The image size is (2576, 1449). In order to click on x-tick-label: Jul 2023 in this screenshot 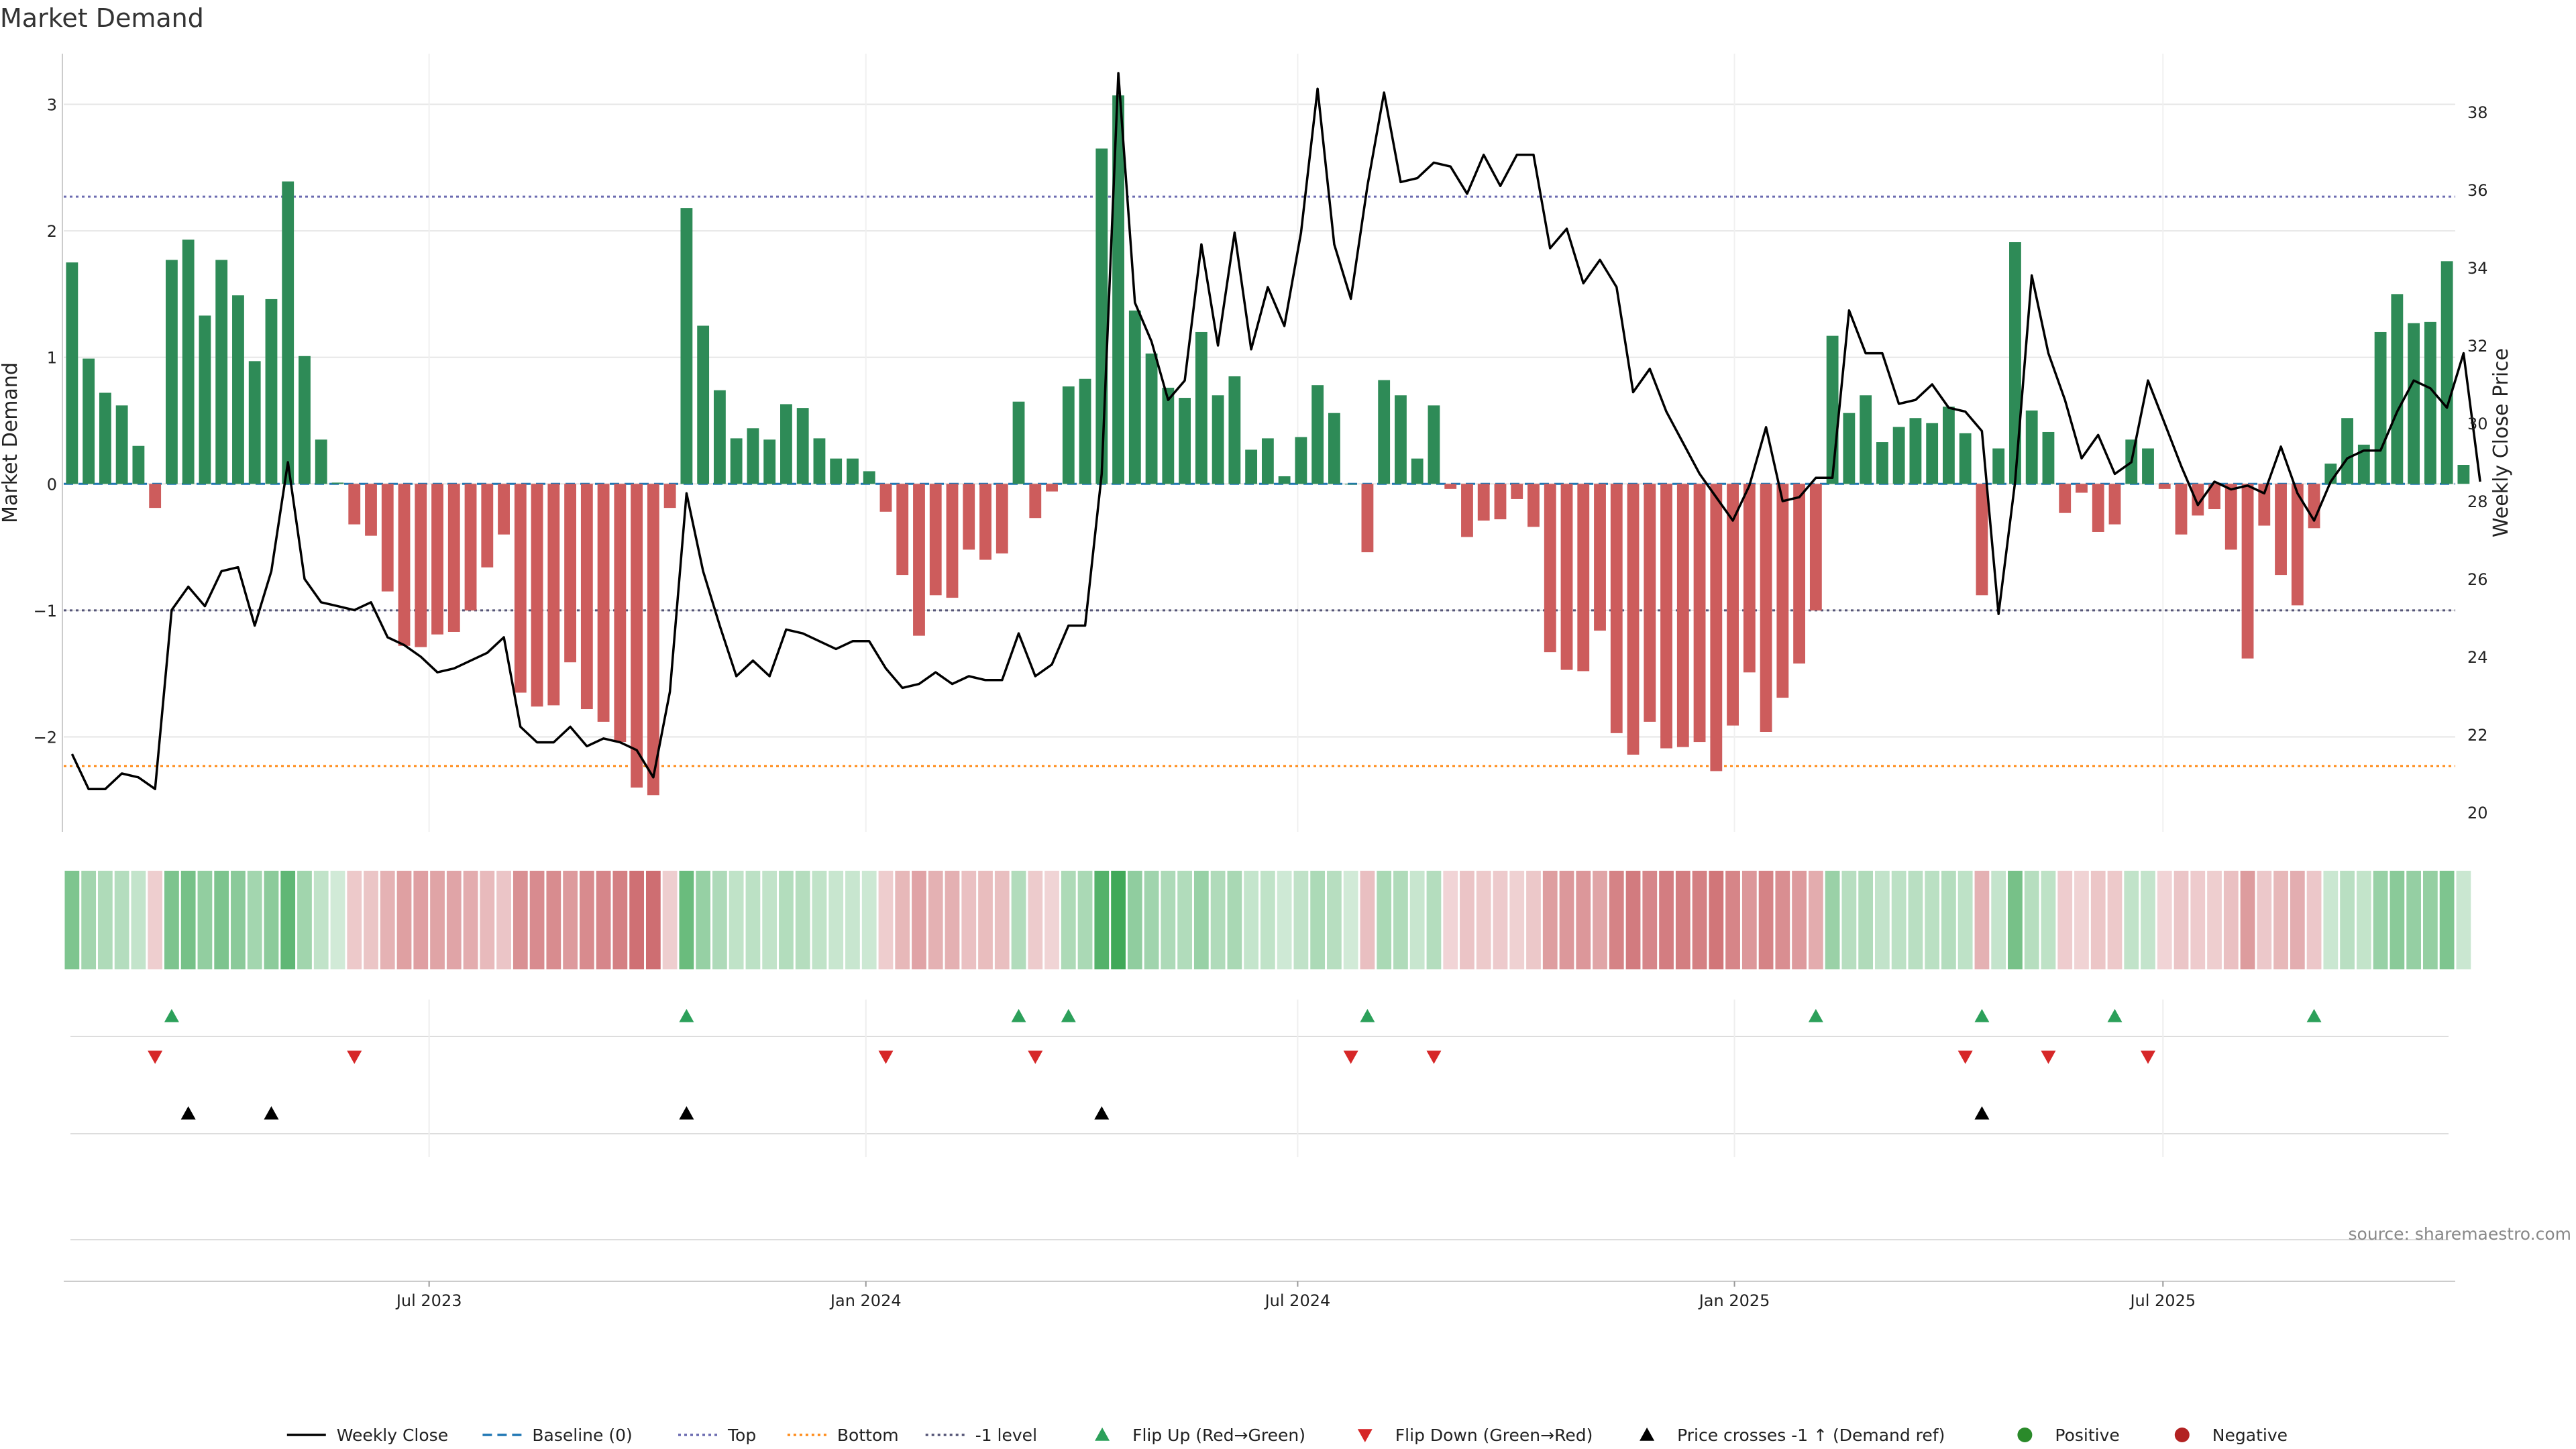, I will do `click(428, 1300)`.